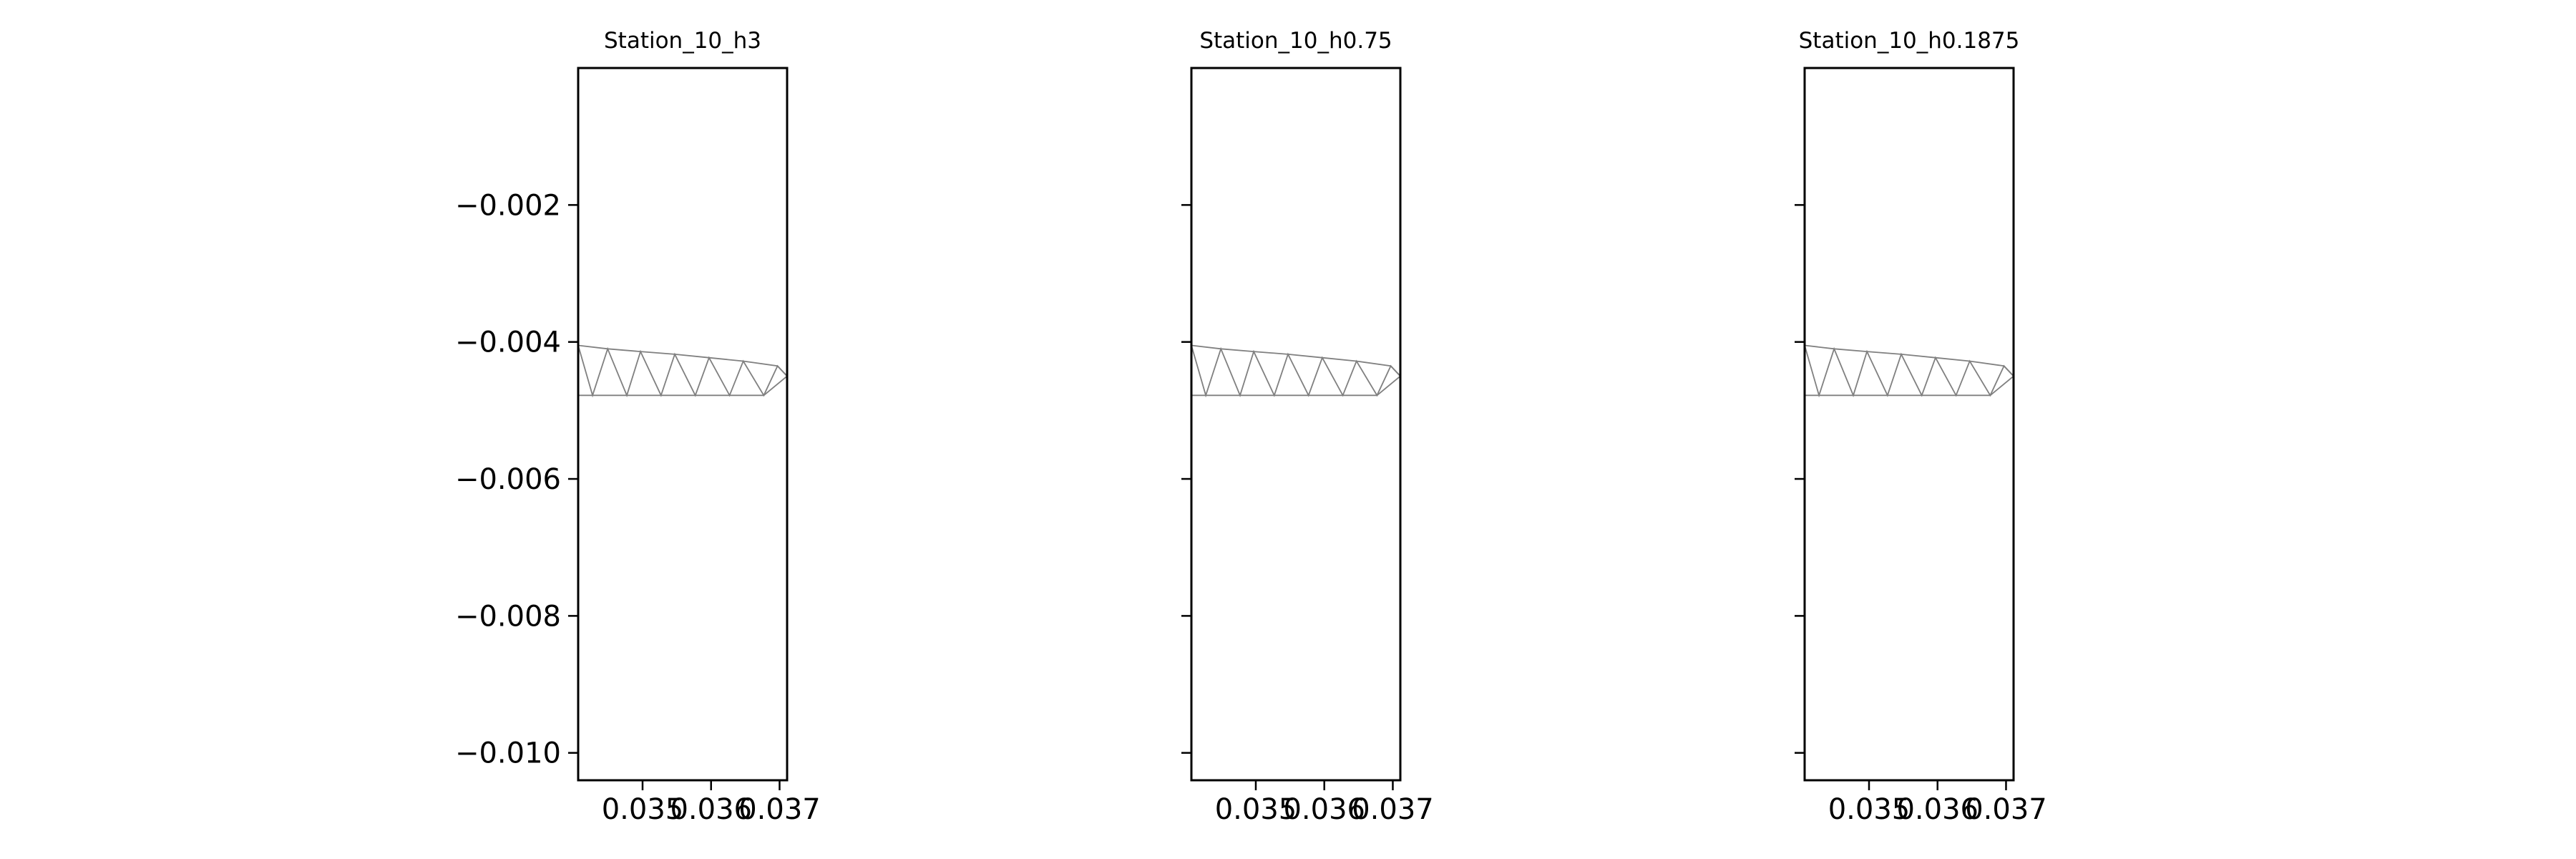 The height and width of the screenshot is (859, 2576). I want to click on subplot-title: Station_10_h0.75, so click(1295, 41).